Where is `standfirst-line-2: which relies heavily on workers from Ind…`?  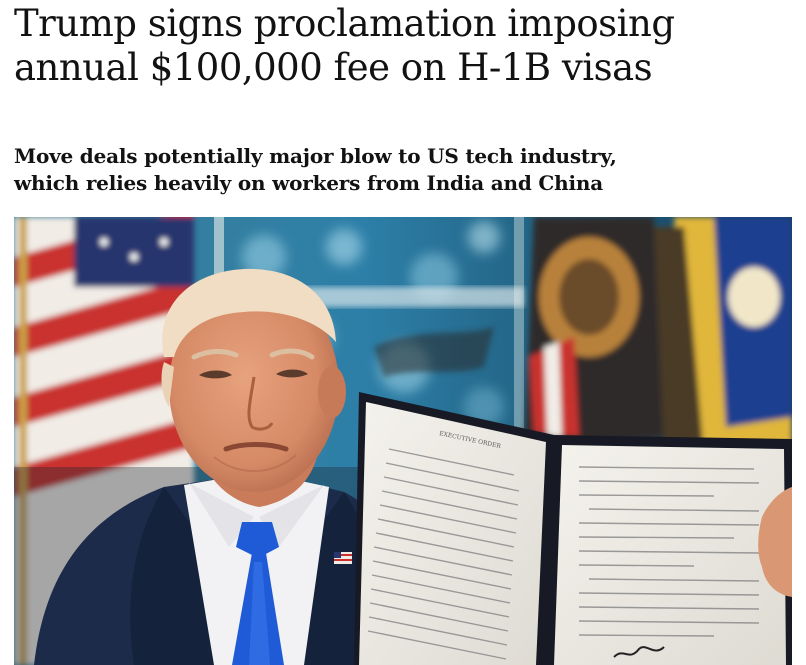 standfirst-line-2: which relies heavily on workers from Ind… is located at coordinates (308, 183).